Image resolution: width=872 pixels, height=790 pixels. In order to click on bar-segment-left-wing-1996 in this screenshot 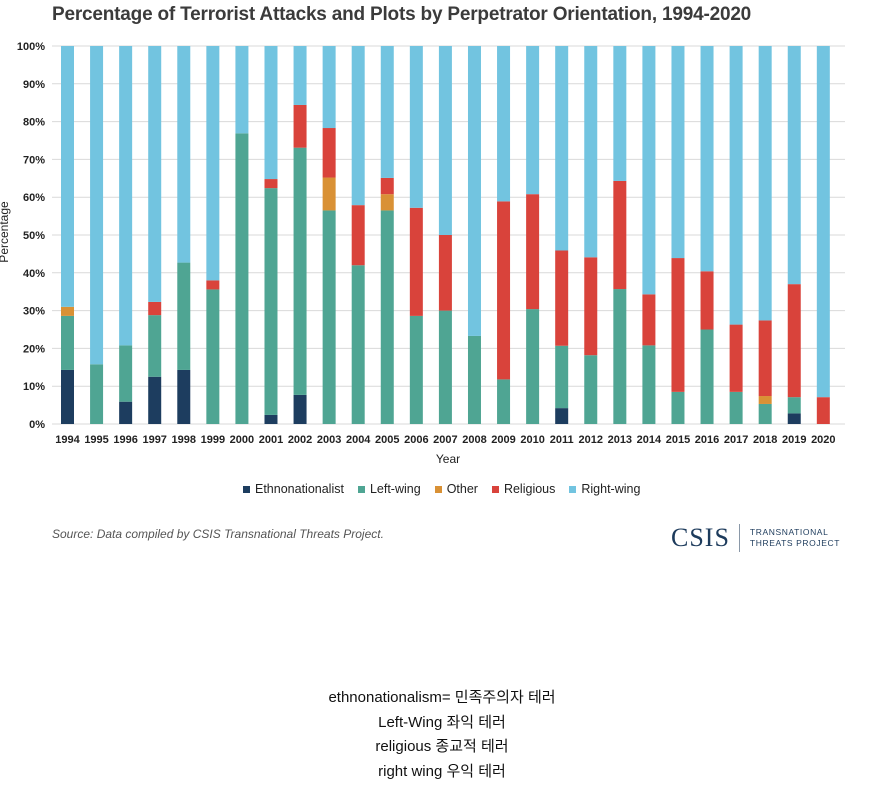, I will do `click(126, 373)`.